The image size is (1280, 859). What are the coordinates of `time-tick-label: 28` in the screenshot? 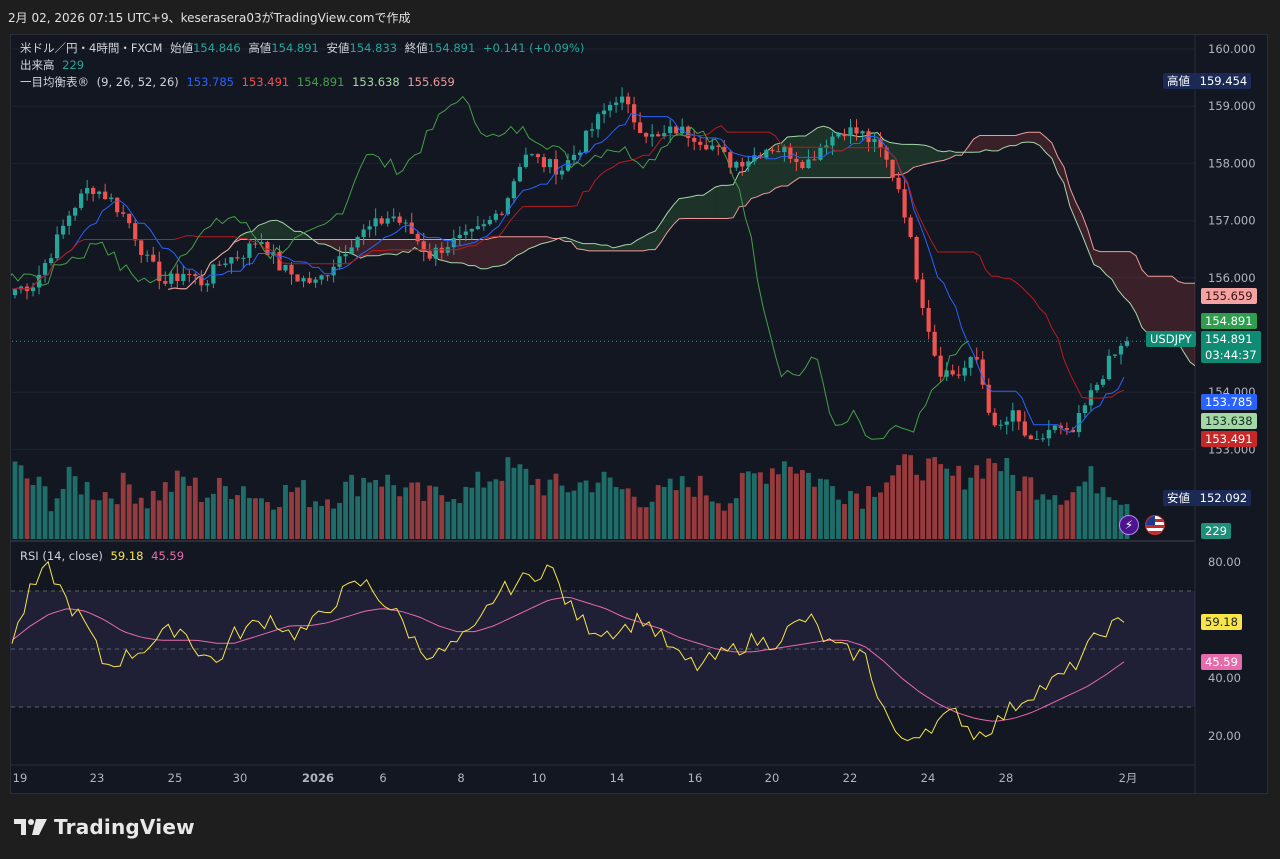 It's located at (1006, 778).